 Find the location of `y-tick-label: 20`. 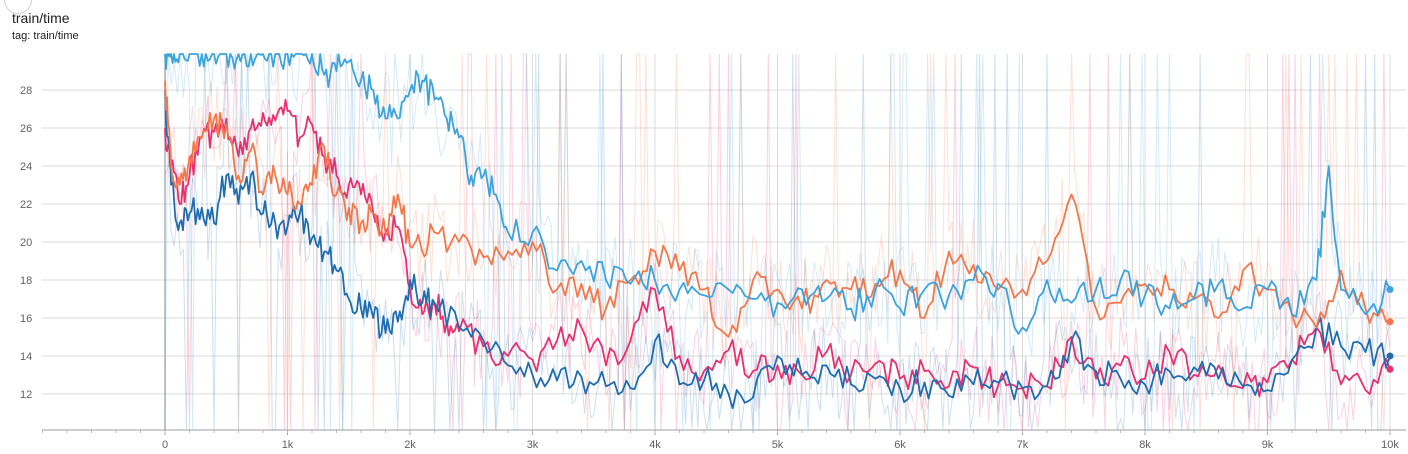

y-tick-label: 20 is located at coordinates (26, 243).